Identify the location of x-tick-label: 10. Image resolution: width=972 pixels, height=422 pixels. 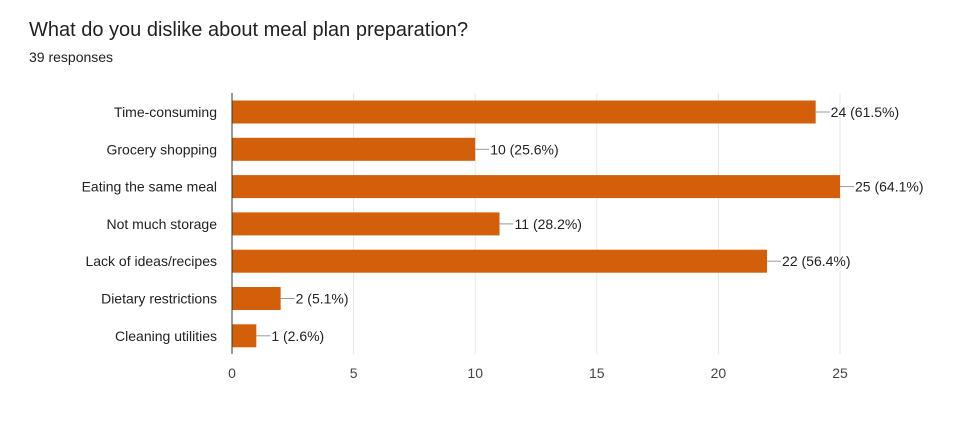
(475, 373).